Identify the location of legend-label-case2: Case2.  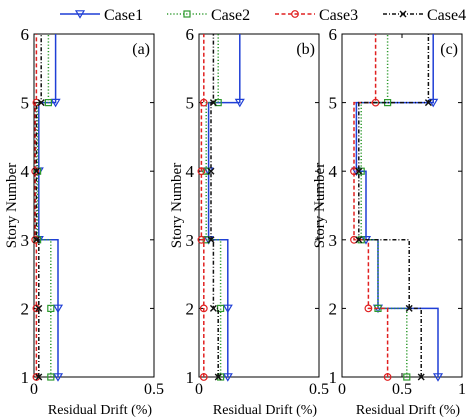
(230, 15).